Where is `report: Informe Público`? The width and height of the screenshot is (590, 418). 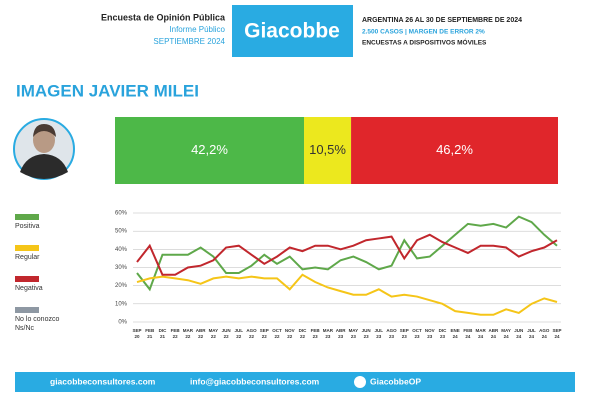 report: Informe Público is located at coordinates (197, 29).